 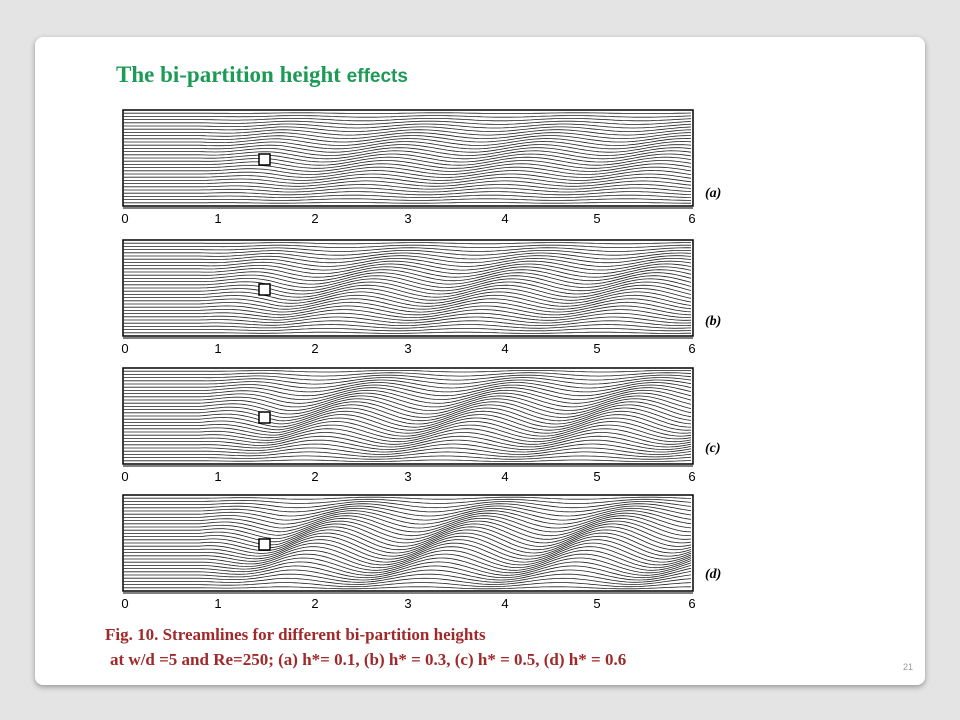 I want to click on x-tick-label: 3, so click(x=407, y=348).